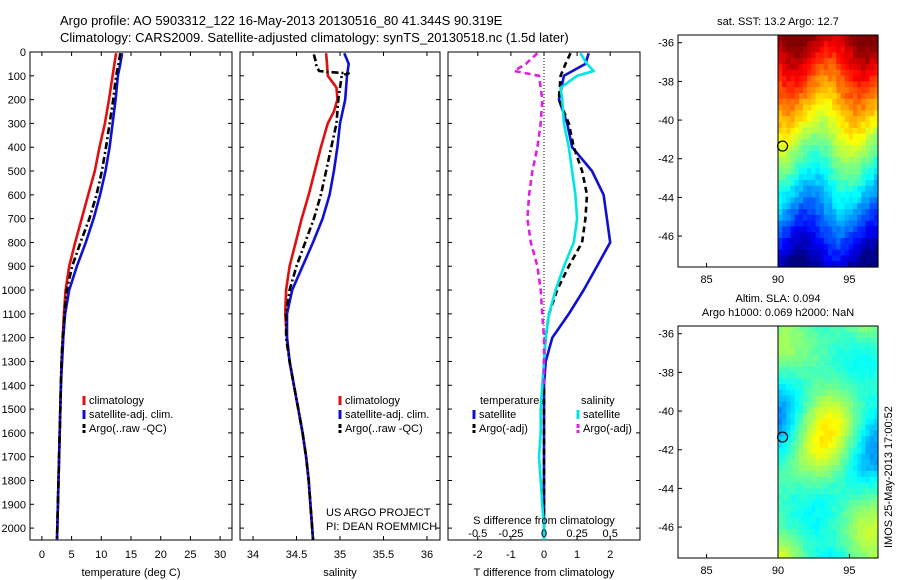 The height and width of the screenshot is (580, 900). What do you see at coordinates (889, 477) in the screenshot?
I see `timestamp-stamp: IMOS 25-May-2013 17:00:52` at bounding box center [889, 477].